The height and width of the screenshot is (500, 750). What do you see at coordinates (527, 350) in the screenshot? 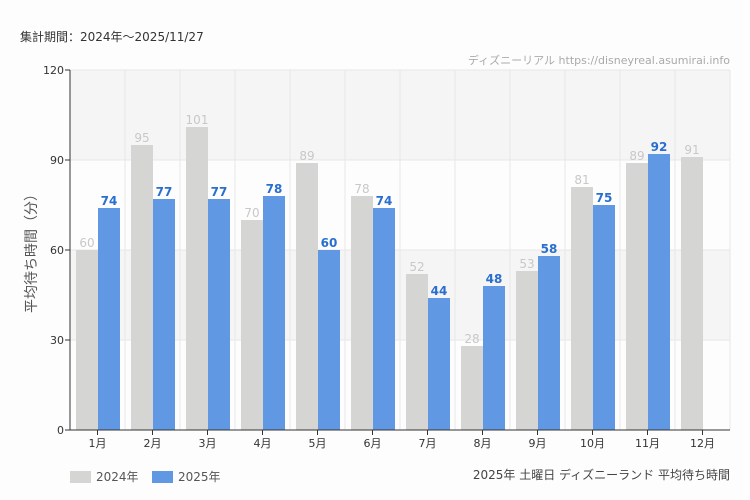
I see `bar-2024年-9月` at bounding box center [527, 350].